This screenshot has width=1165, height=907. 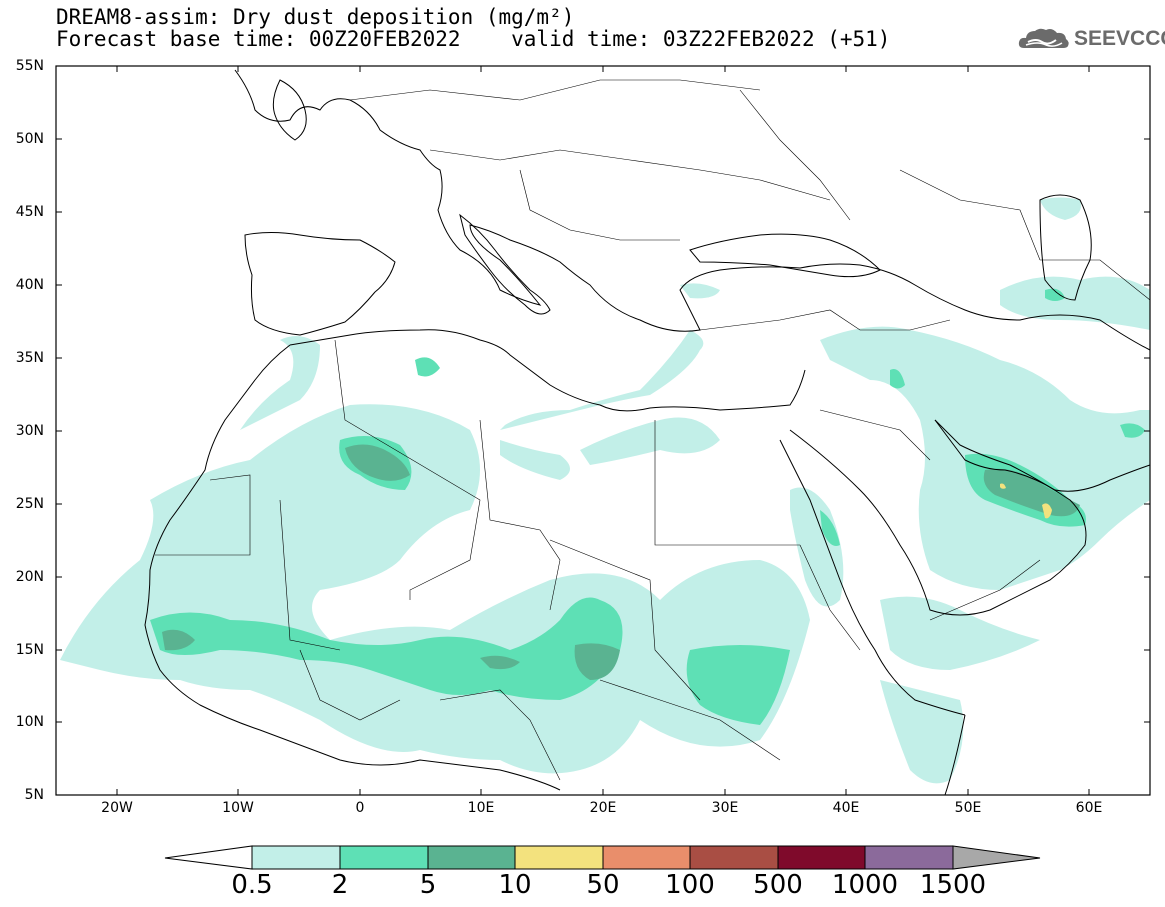 What do you see at coordinates (1003, 486) in the screenshot?
I see `dust-area-gulf-yellow` at bounding box center [1003, 486].